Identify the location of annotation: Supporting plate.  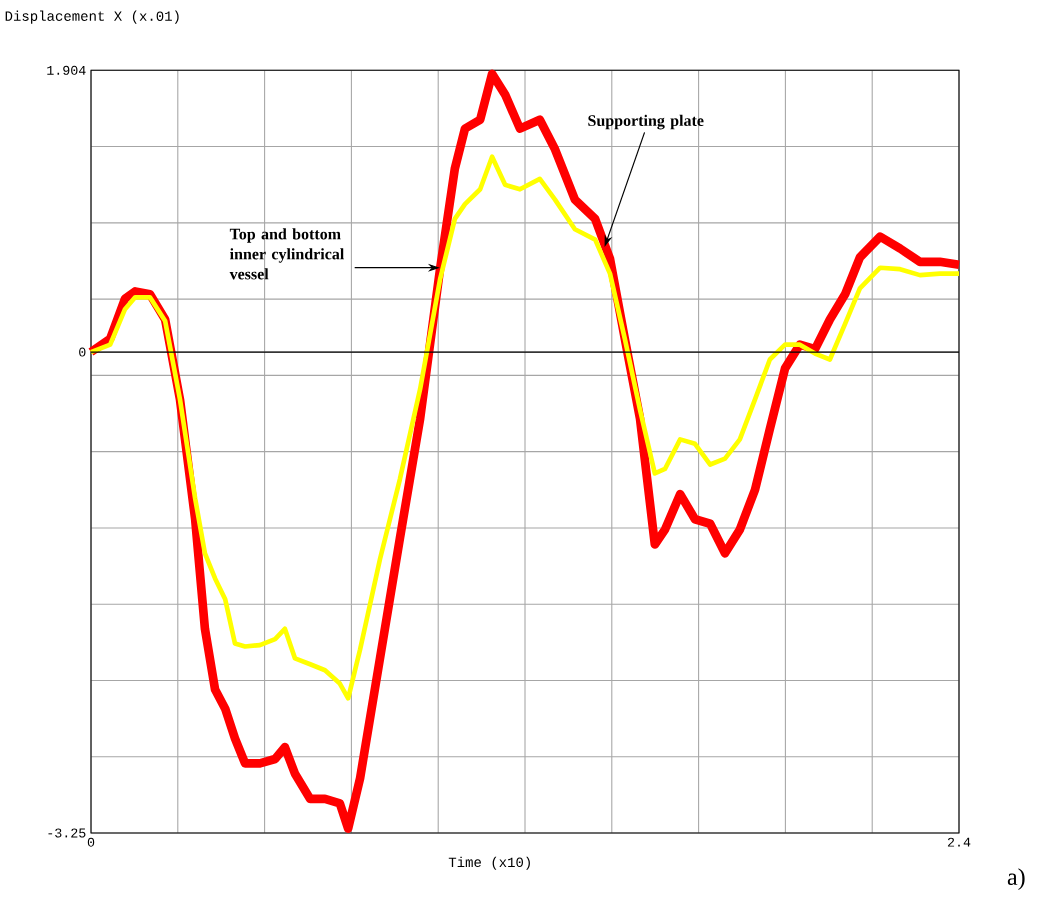
(646, 122).